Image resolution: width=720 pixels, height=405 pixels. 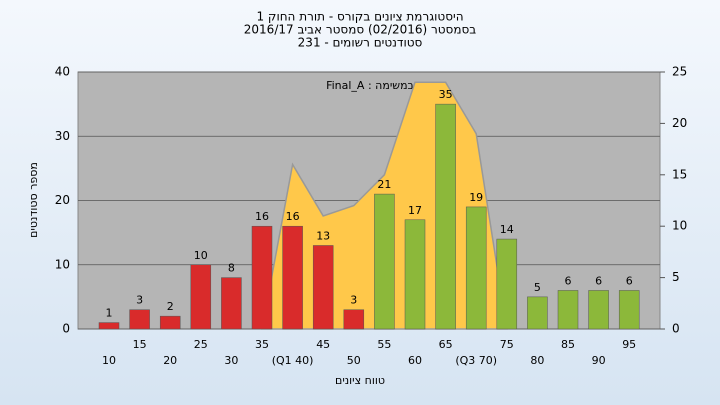 What do you see at coordinates (140, 344) in the screenshot?
I see `x-tick-label: 15` at bounding box center [140, 344].